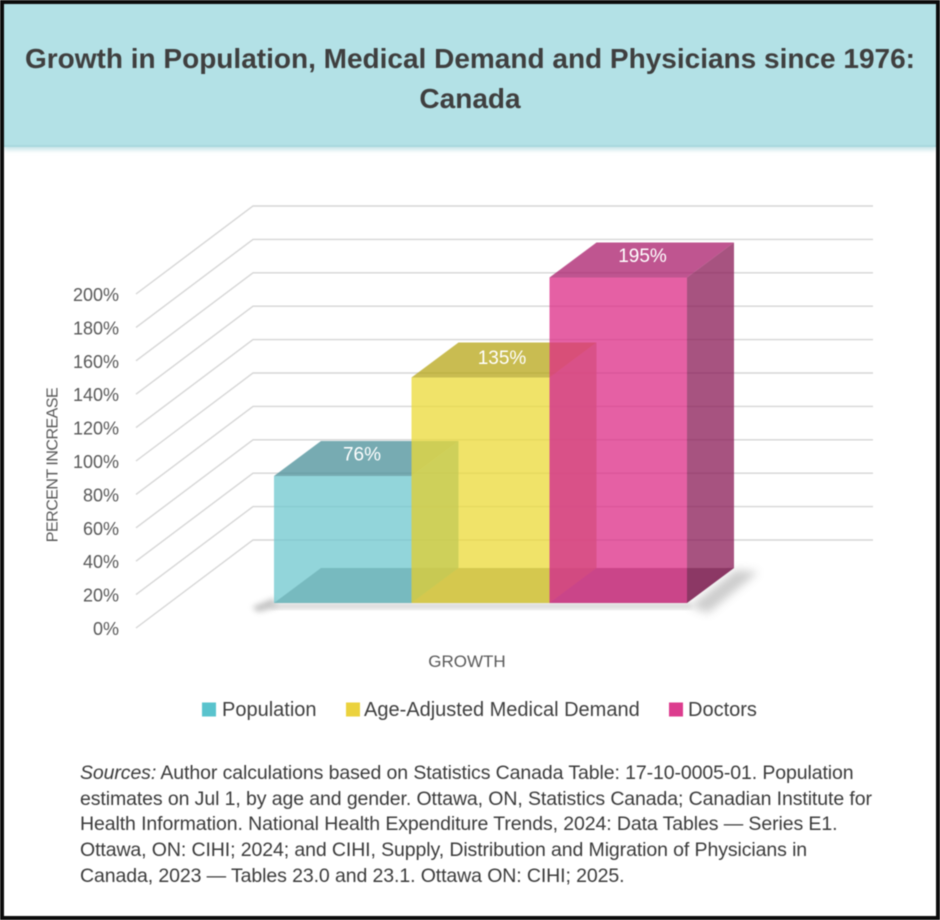  What do you see at coordinates (642, 256) in the screenshot?
I see `svg-text: 195%` at bounding box center [642, 256].